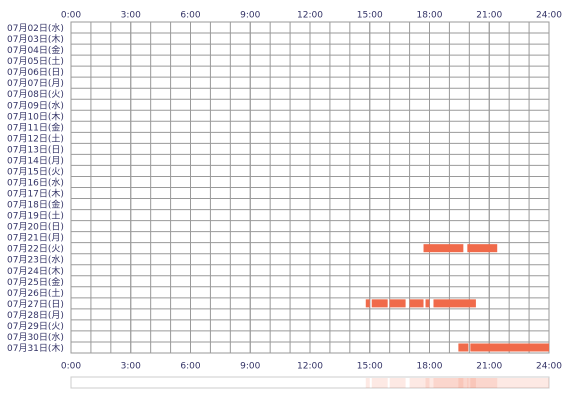 This screenshot has width=570, height=400. What do you see at coordinates (35, 171) in the screenshot?
I see `row-label: 07月15日(火)` at bounding box center [35, 171].